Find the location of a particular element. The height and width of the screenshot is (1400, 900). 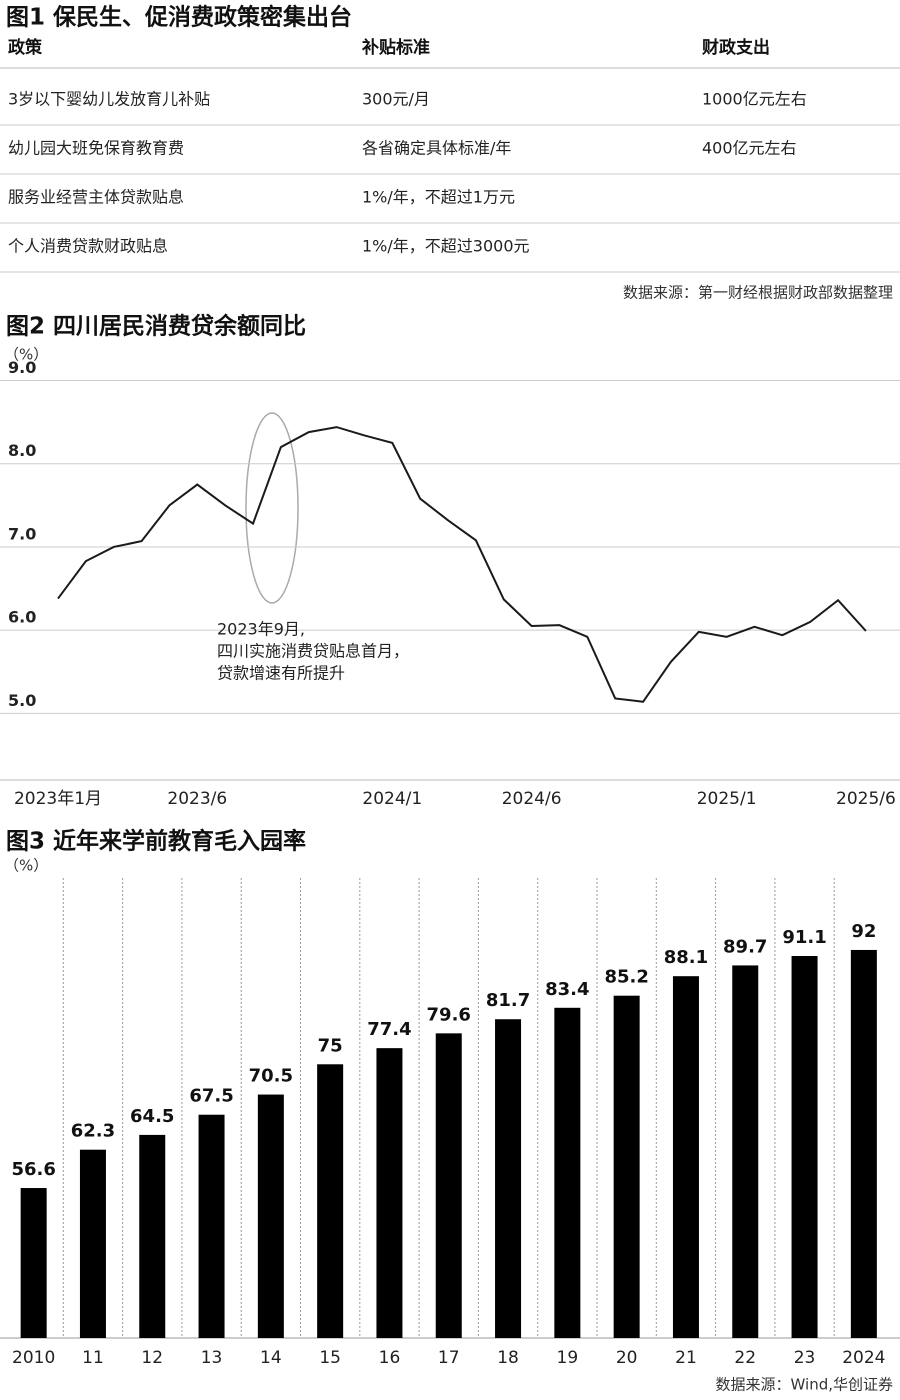

value-label: 75 is located at coordinates (330, 1045).